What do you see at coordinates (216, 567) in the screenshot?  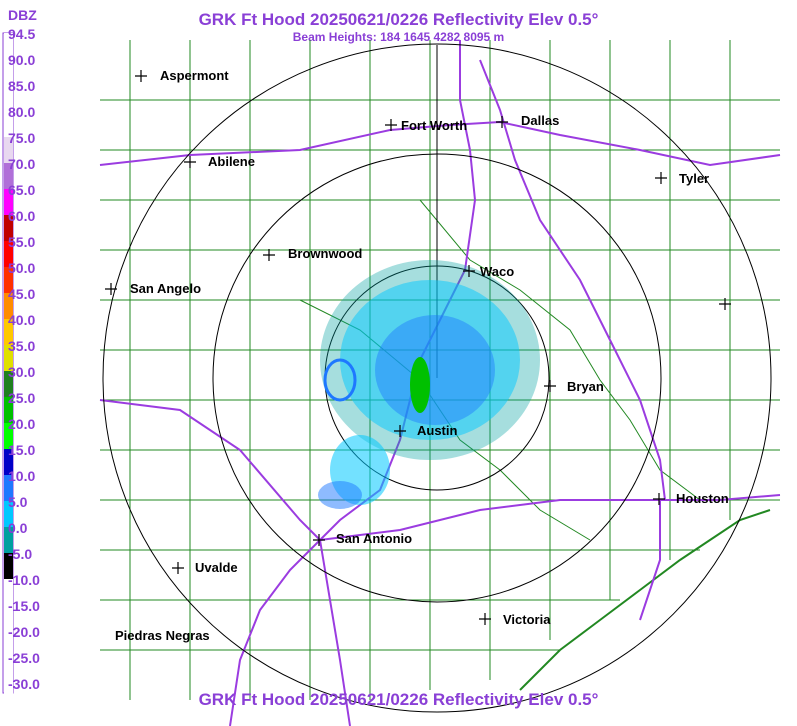 I see `city-label-uvalde: Uvalde` at bounding box center [216, 567].